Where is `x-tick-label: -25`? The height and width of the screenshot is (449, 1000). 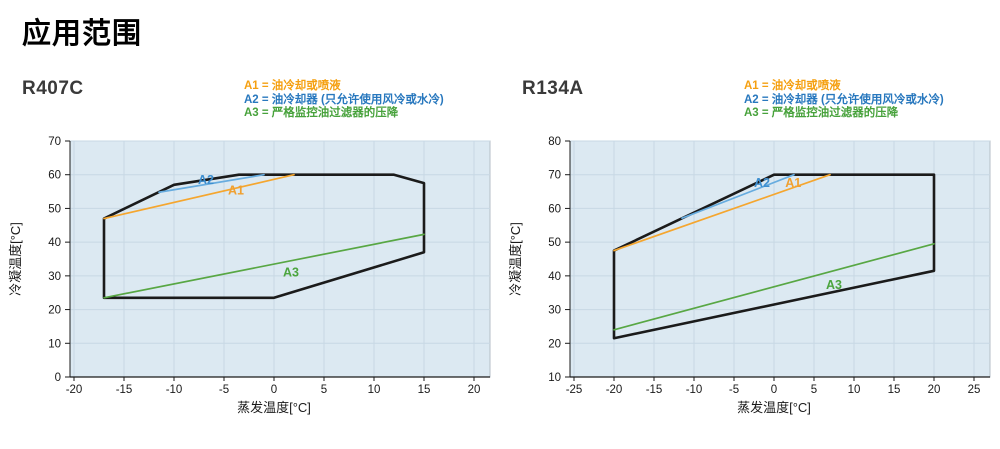 x-tick-label: -25 is located at coordinates (574, 390).